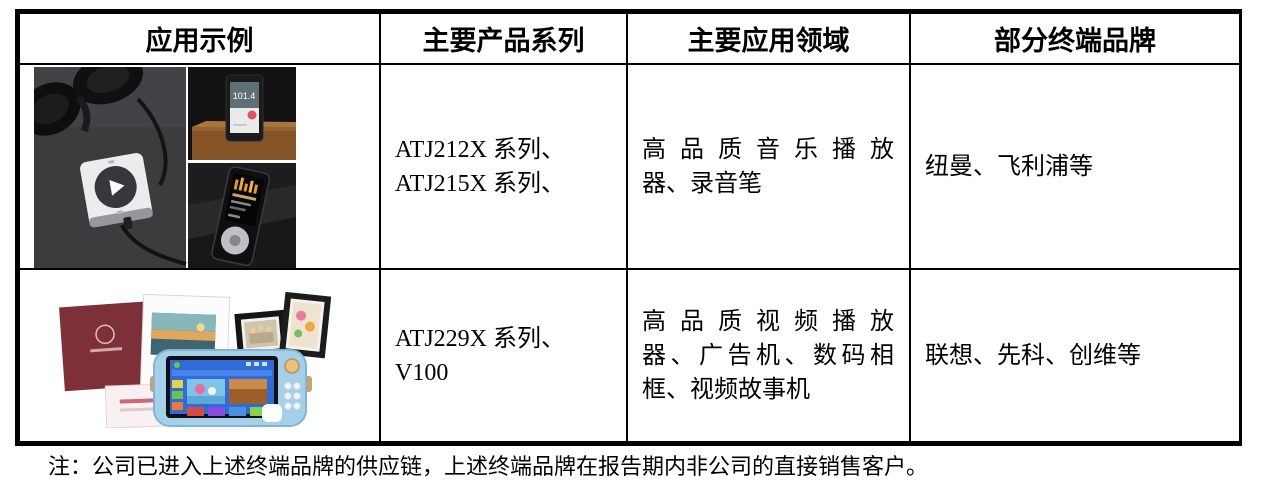  I want to click on photo-frames-image, so click(283, 325).